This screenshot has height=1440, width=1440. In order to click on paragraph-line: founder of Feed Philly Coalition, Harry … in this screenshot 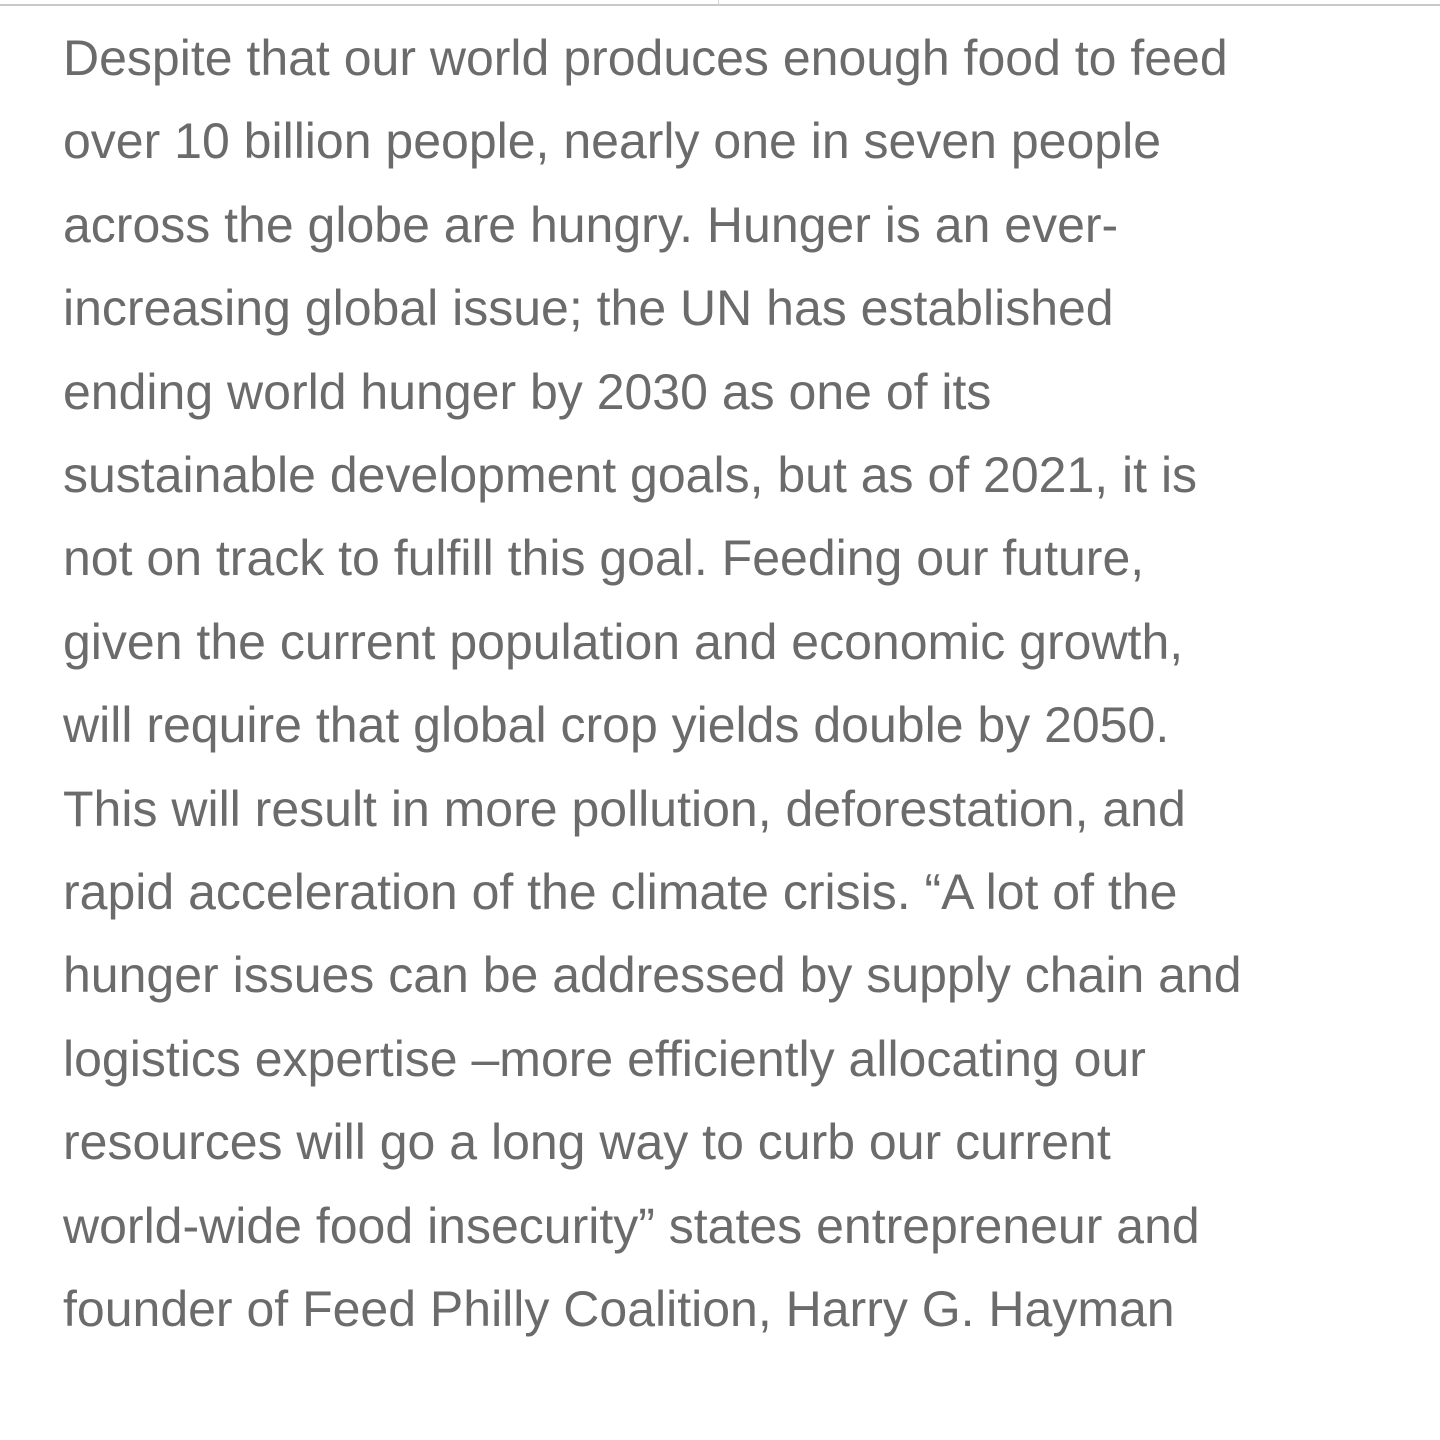, I will do `click(619, 1309)`.